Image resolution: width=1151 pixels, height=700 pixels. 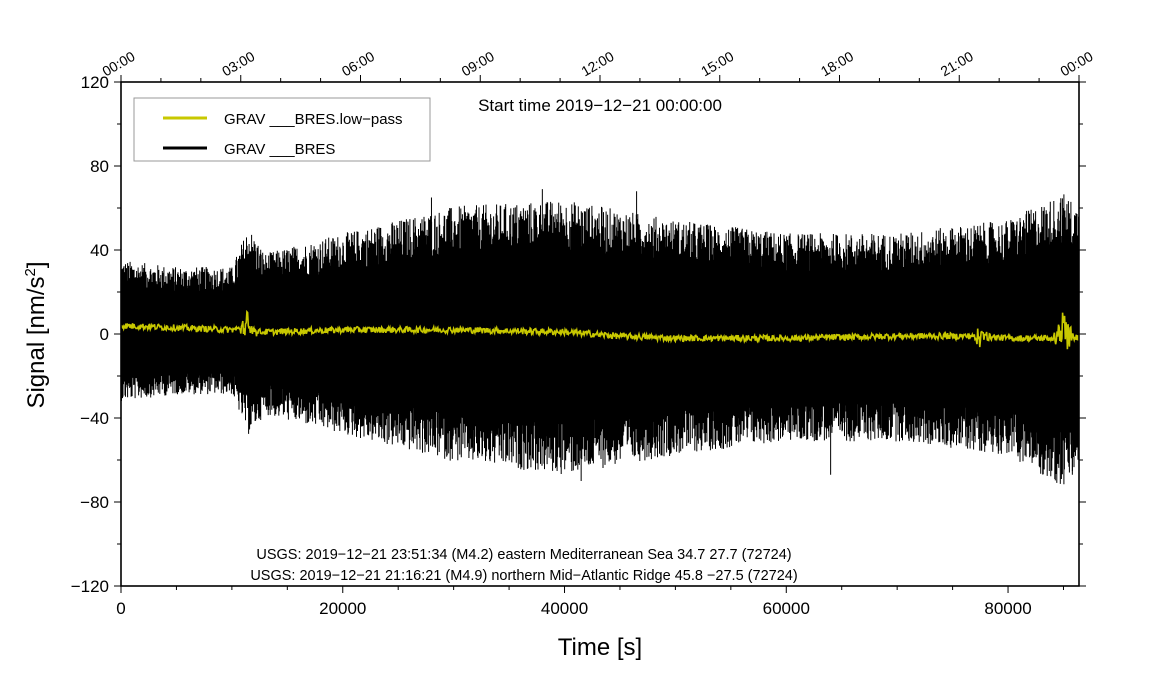 I want to click on top-time-label: 03:00, so click(x=238, y=63).